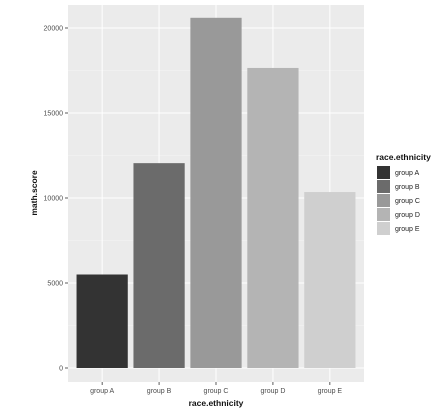 The height and width of the screenshot is (420, 436). I want to click on legend-label: group C, so click(407, 201).